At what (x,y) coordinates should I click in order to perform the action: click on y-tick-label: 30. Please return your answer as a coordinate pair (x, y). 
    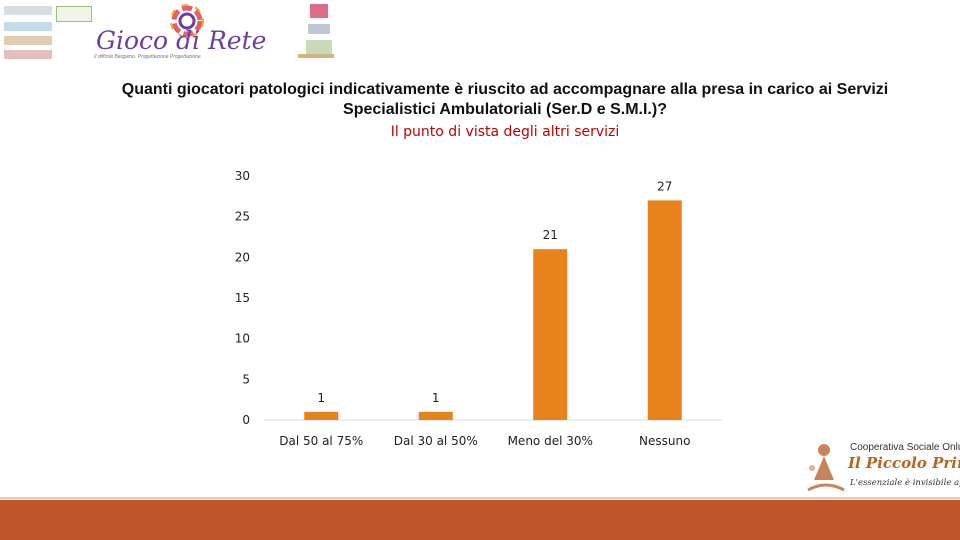
    Looking at the image, I should click on (242, 176).